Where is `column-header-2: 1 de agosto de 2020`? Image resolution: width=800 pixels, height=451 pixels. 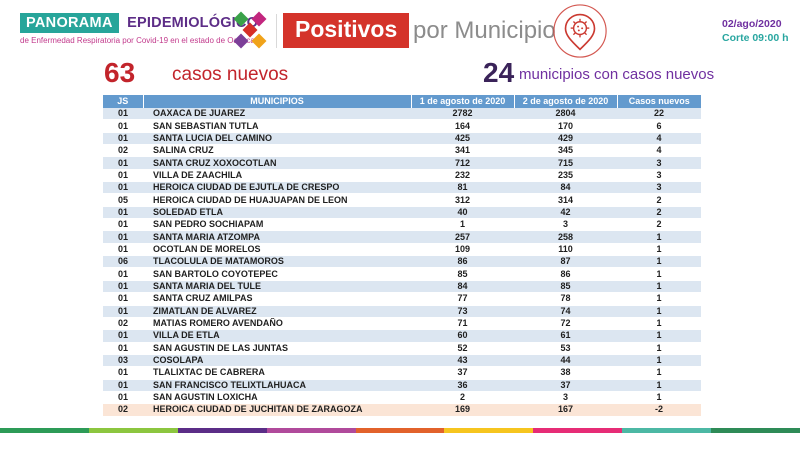
column-header-2: 1 de agosto de 2020 is located at coordinates (463, 101).